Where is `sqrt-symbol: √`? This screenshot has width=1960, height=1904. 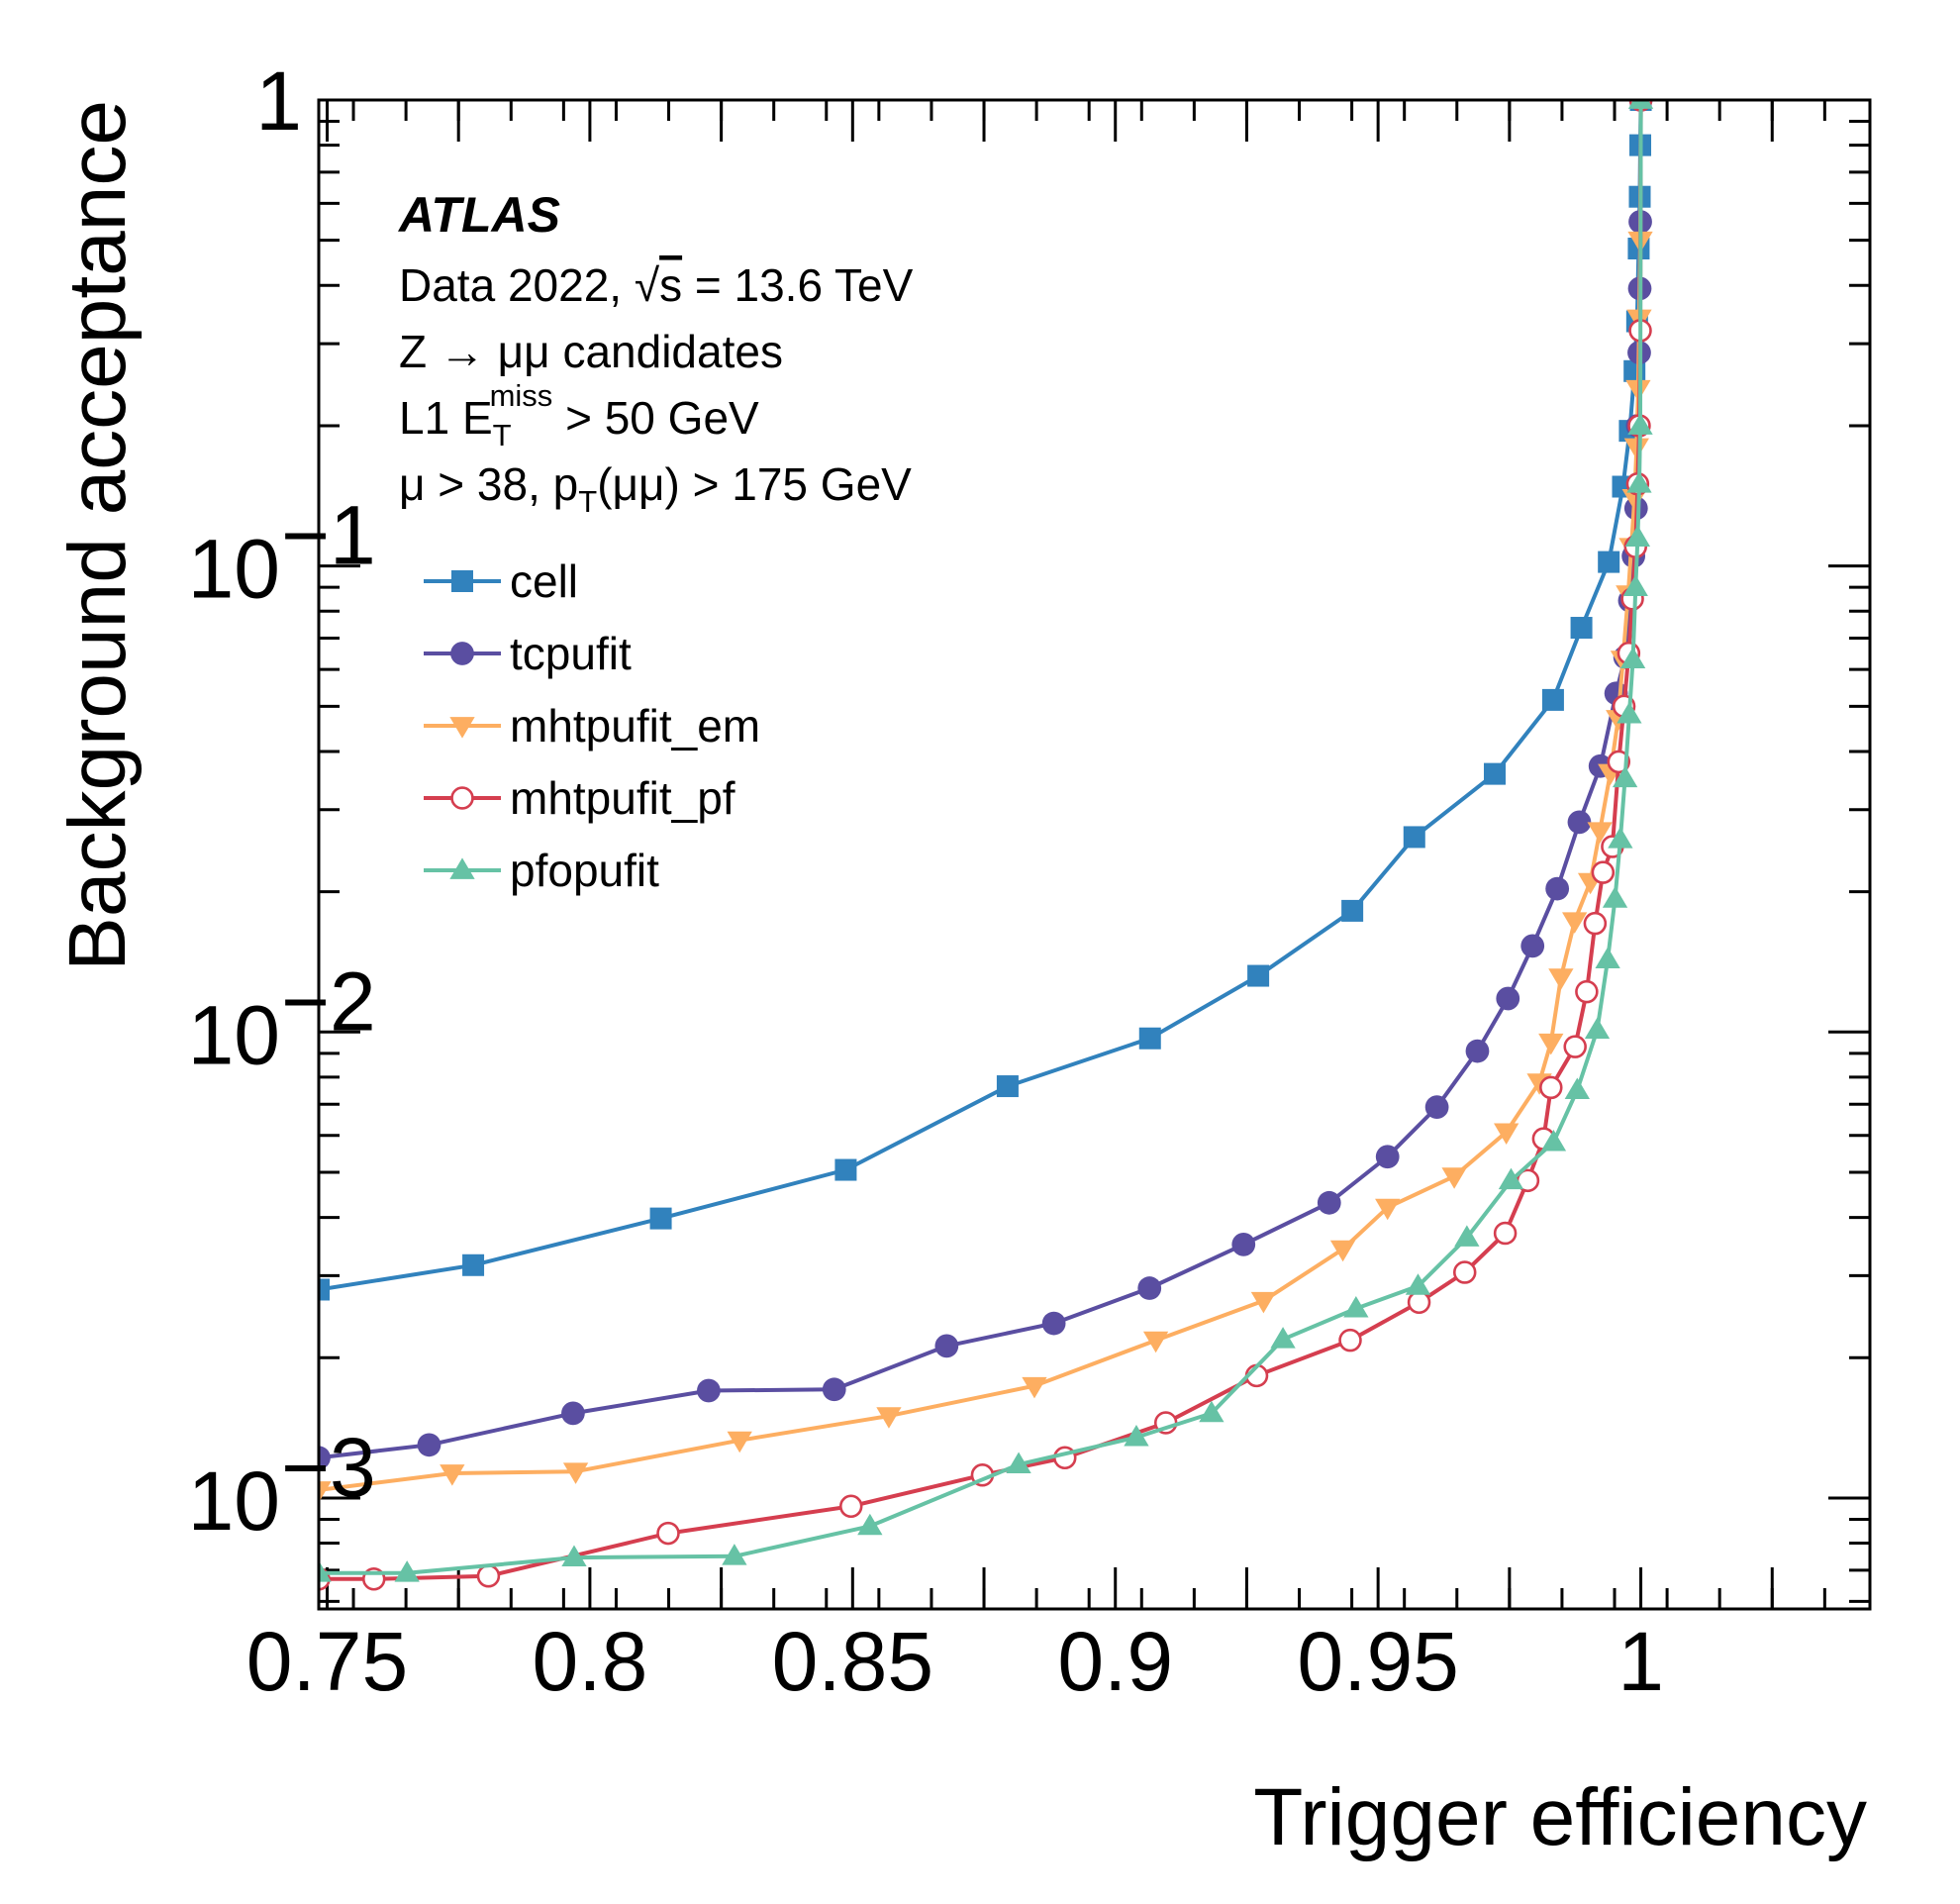
sqrt-symbol: √ is located at coordinates (647, 285).